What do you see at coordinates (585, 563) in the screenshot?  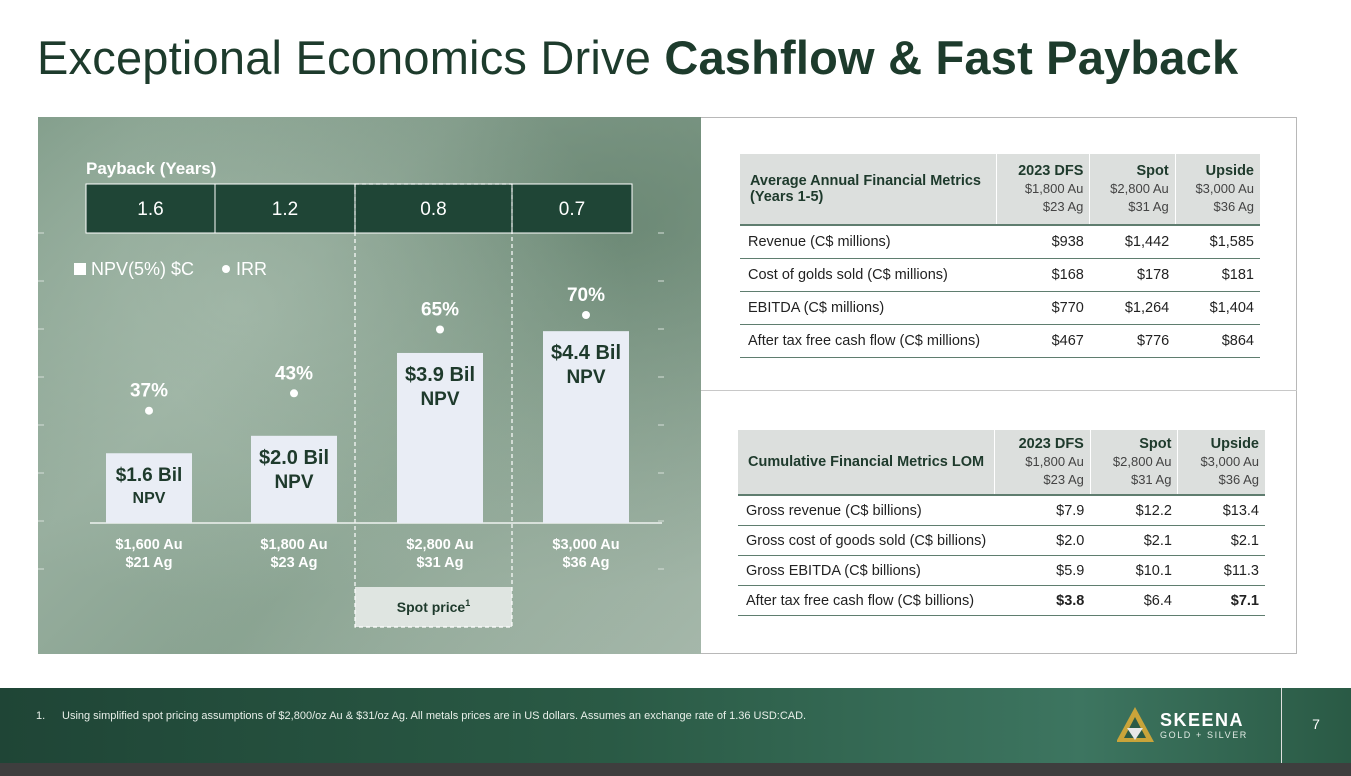 I see `x-tick-label-ag: $36 Ag` at bounding box center [585, 563].